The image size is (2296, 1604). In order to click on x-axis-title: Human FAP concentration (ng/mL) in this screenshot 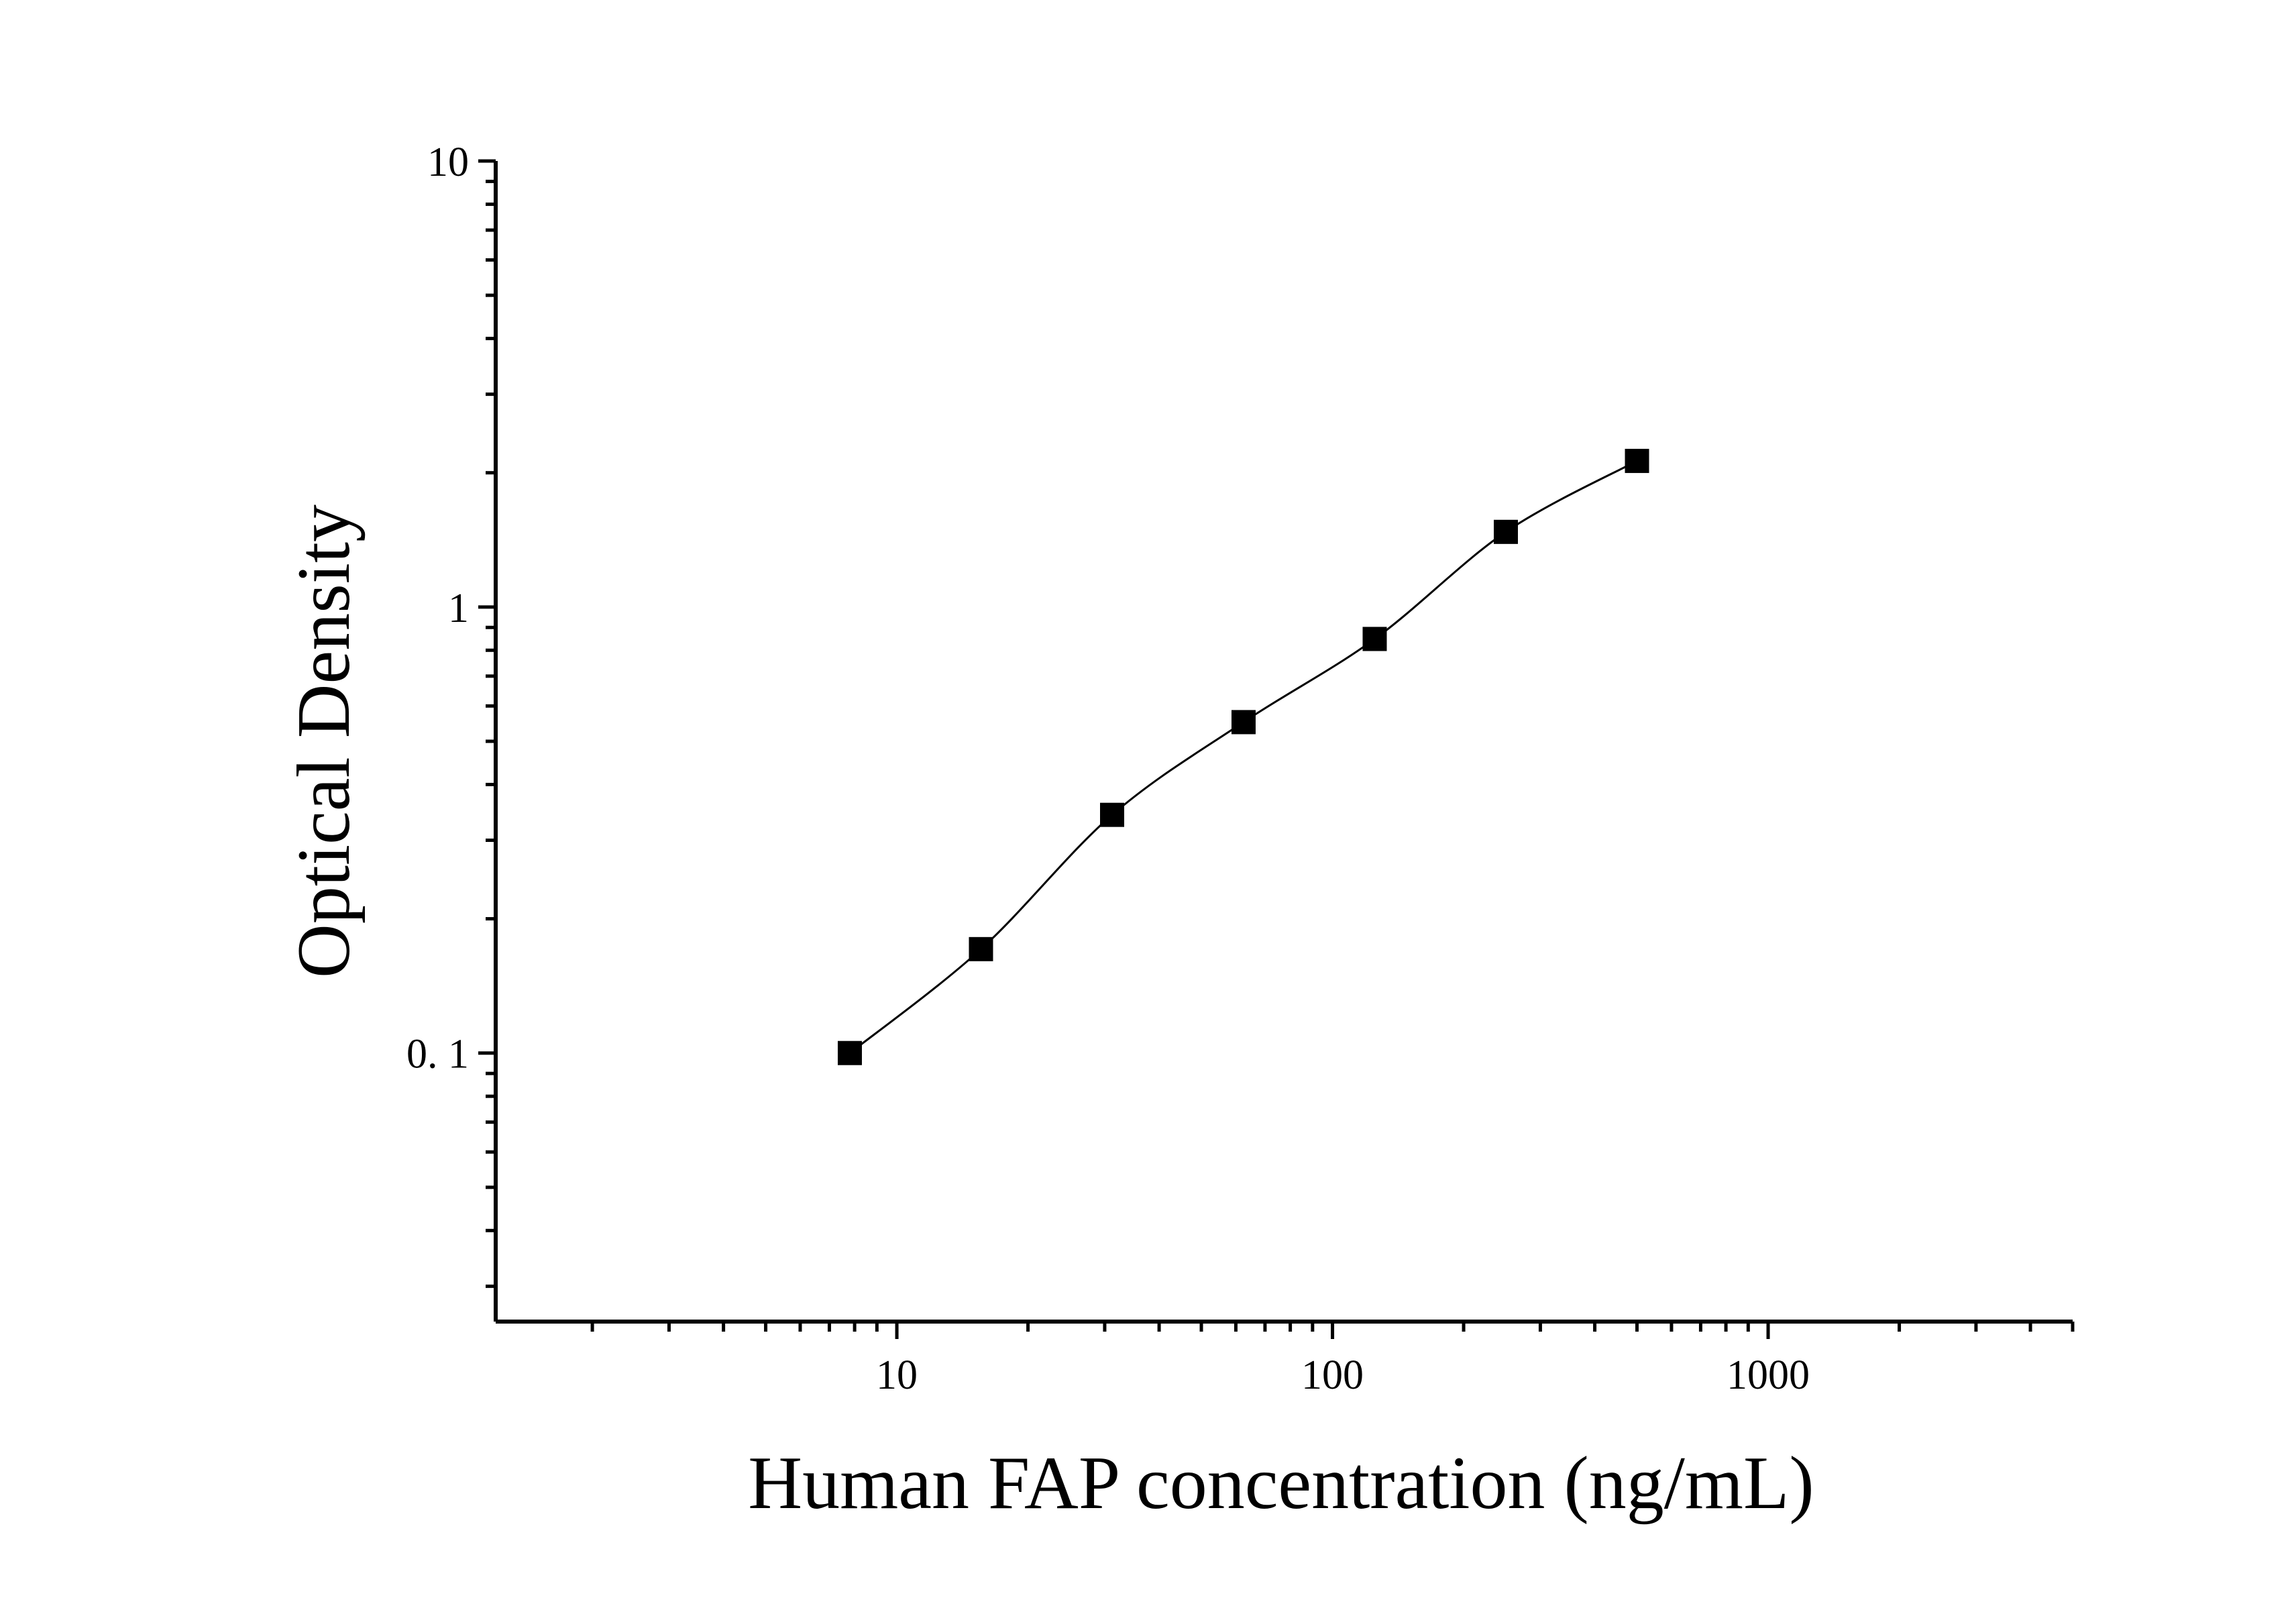, I will do `click(1281, 1483)`.